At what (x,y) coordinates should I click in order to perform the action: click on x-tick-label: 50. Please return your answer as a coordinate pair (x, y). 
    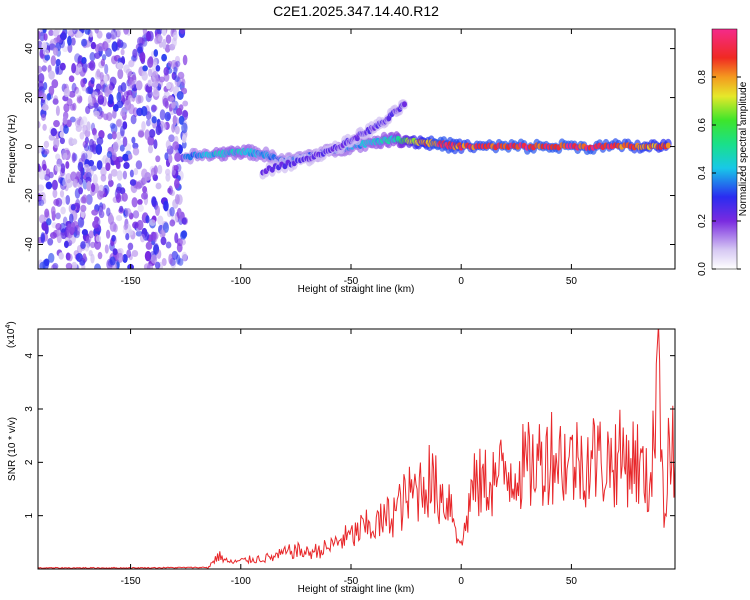
    Looking at the image, I should click on (572, 581).